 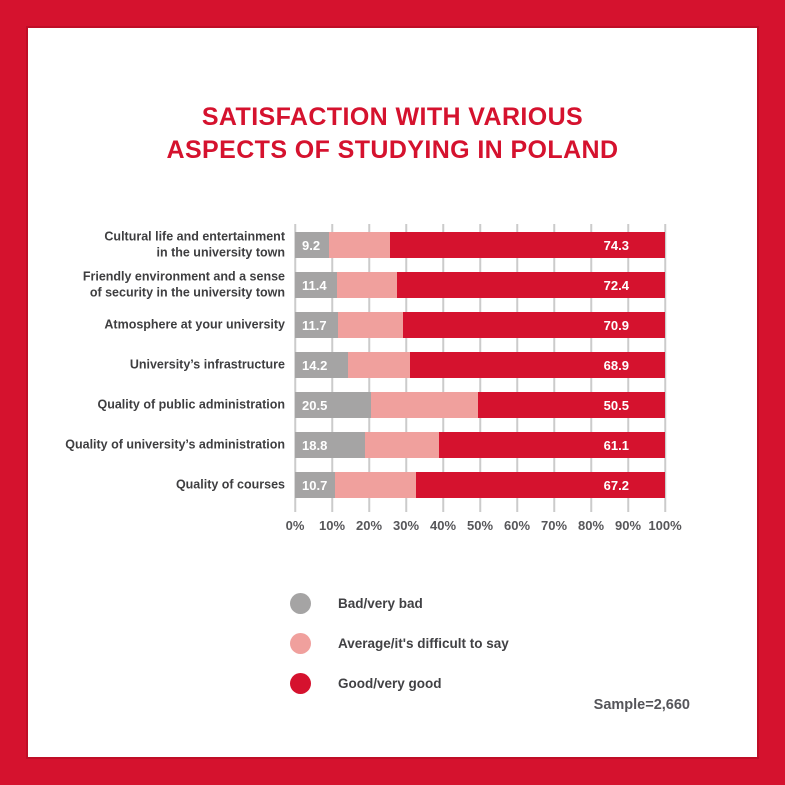 I want to click on bar-row: 9.2 74.3, so click(x=480, y=245).